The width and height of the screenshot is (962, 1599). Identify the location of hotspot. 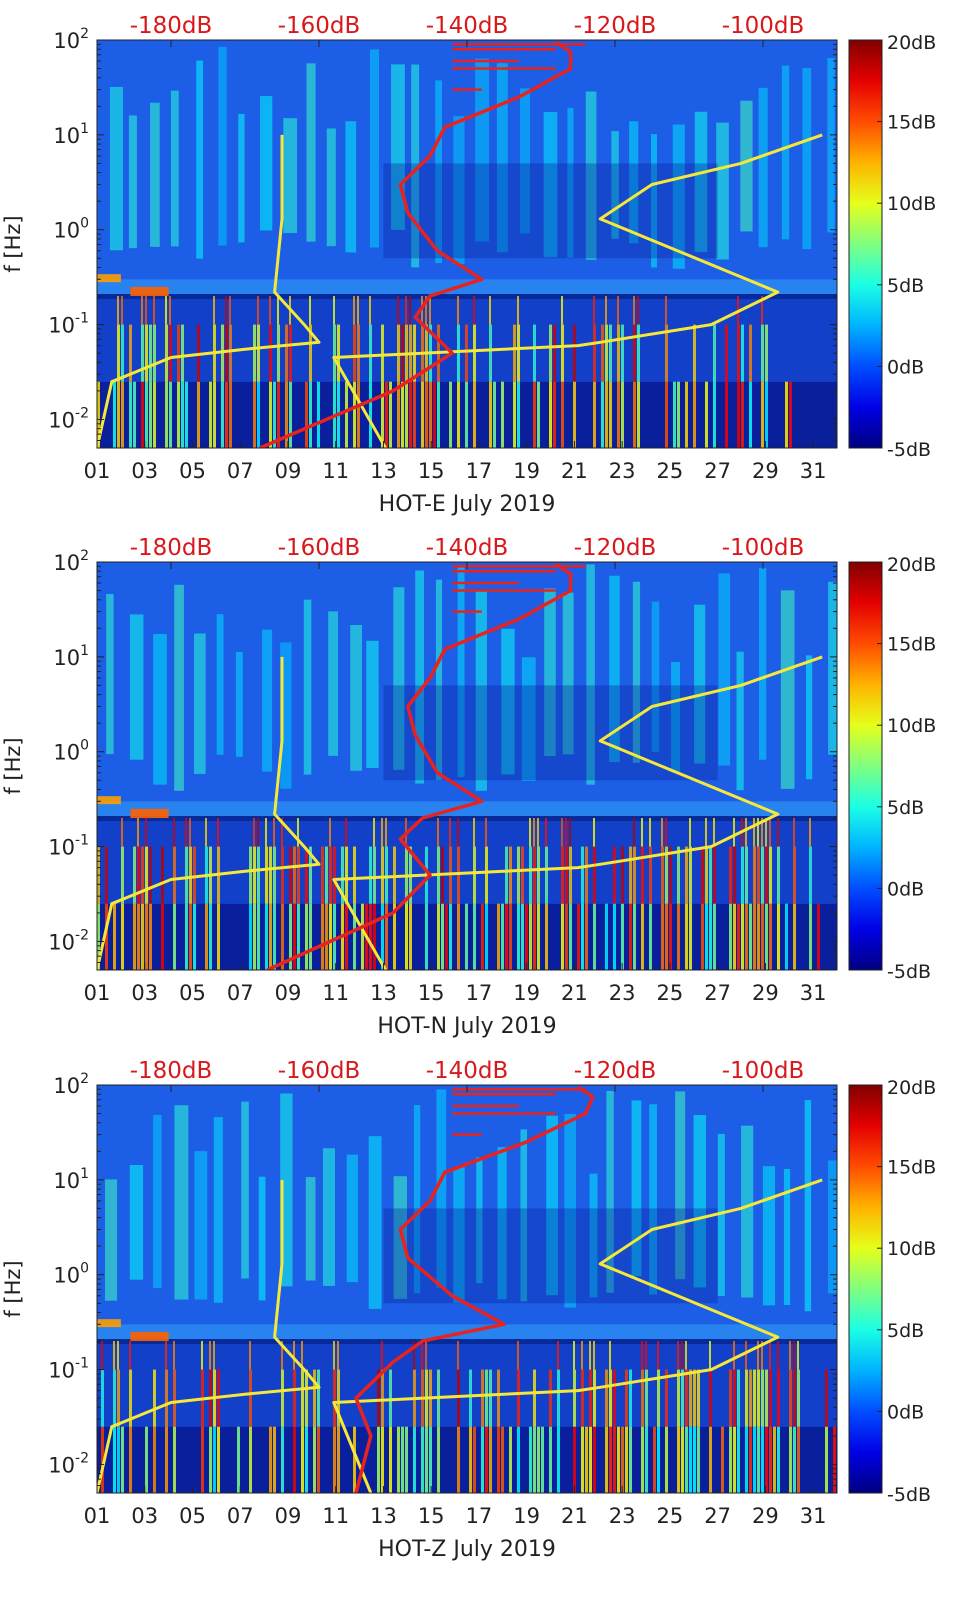
(109, 800).